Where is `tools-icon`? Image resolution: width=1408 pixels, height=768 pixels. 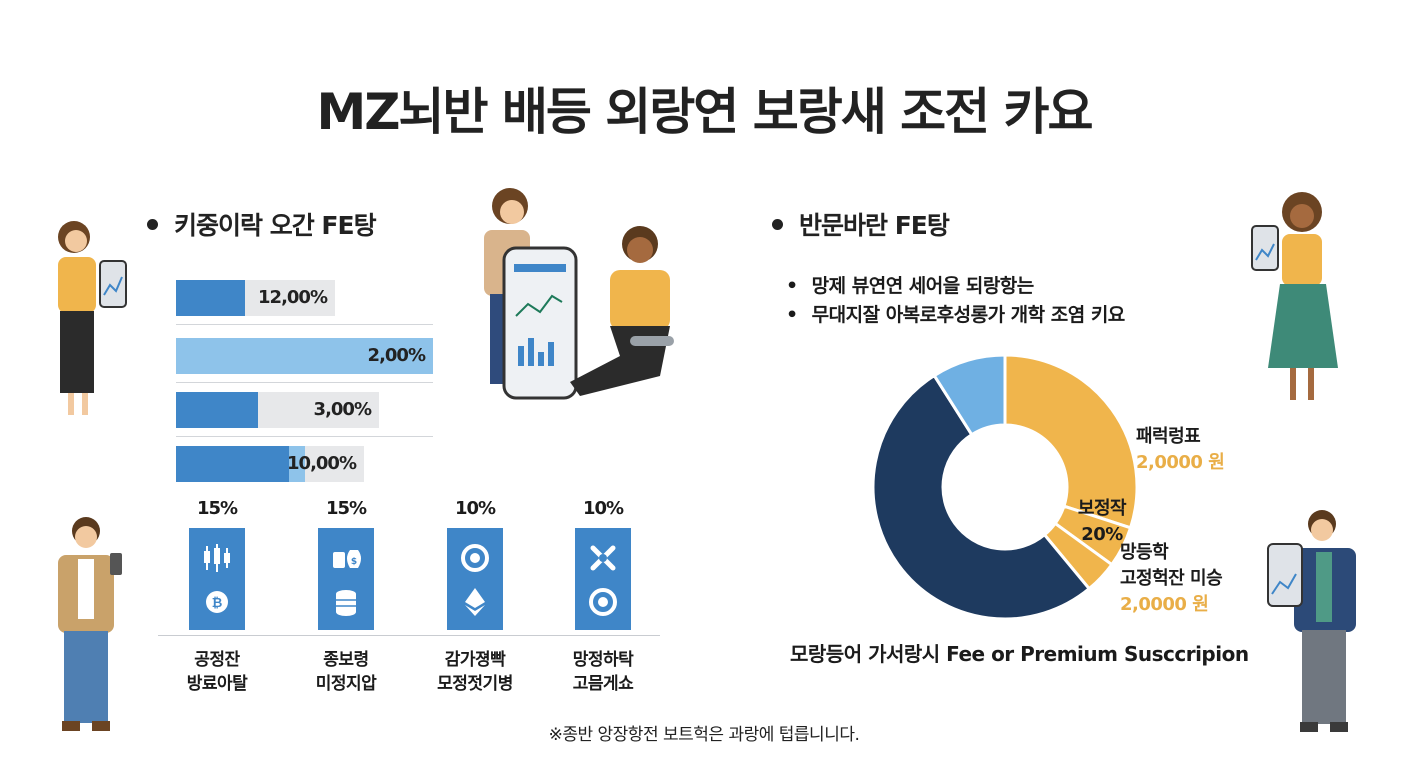
tools-icon is located at coordinates (603, 558).